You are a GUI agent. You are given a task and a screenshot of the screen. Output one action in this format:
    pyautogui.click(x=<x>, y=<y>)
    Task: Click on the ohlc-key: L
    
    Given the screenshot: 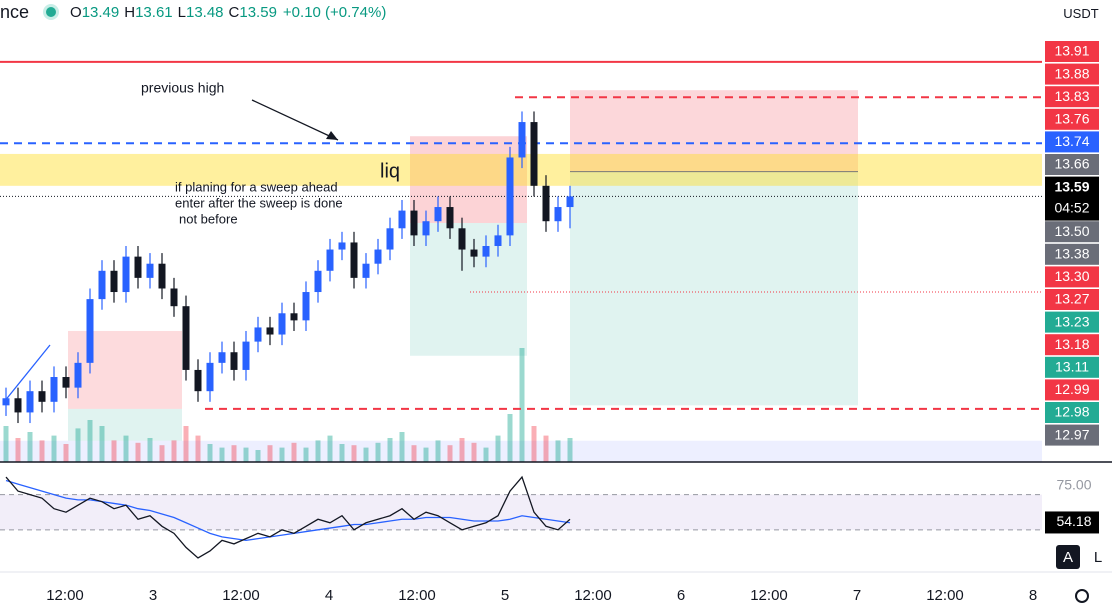 What is the action you would take?
    pyautogui.click(x=181, y=12)
    